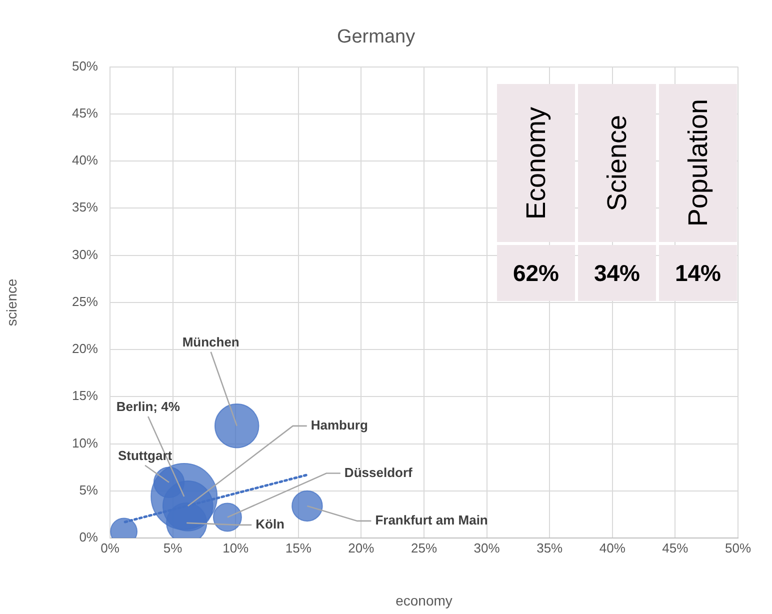  What do you see at coordinates (424, 548) in the screenshot?
I see `x-tick-label: 25%` at bounding box center [424, 548].